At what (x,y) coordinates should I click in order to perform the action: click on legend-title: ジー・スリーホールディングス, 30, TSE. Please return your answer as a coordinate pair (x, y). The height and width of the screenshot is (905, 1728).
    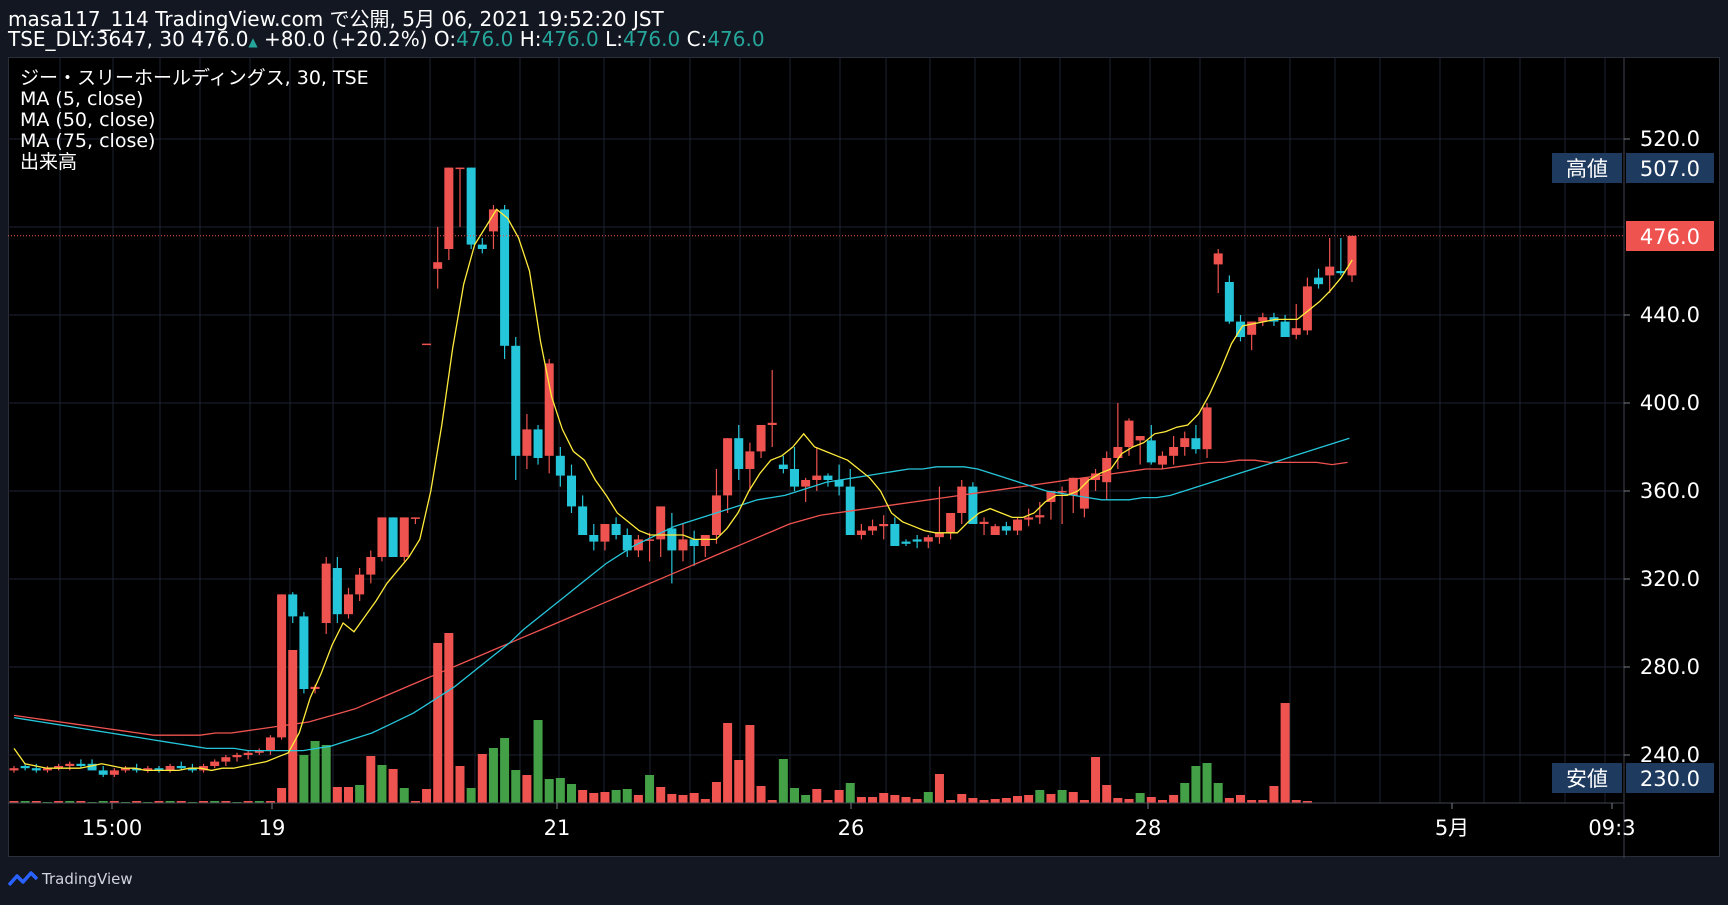
    Looking at the image, I should click on (194, 78).